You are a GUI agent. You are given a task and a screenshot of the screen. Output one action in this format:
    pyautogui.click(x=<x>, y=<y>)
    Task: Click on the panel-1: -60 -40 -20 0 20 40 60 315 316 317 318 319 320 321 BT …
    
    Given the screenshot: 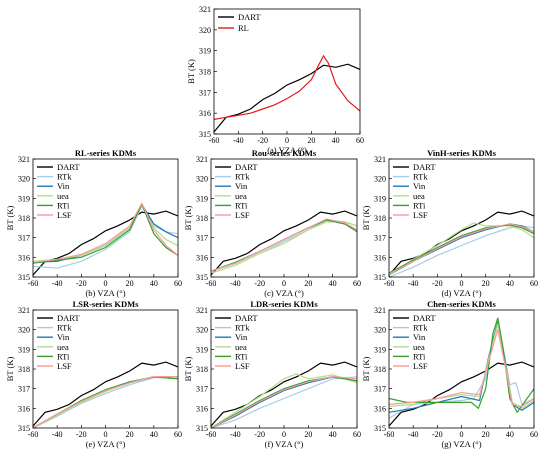 What is the action you would take?
    pyautogui.click(x=93, y=223)
    